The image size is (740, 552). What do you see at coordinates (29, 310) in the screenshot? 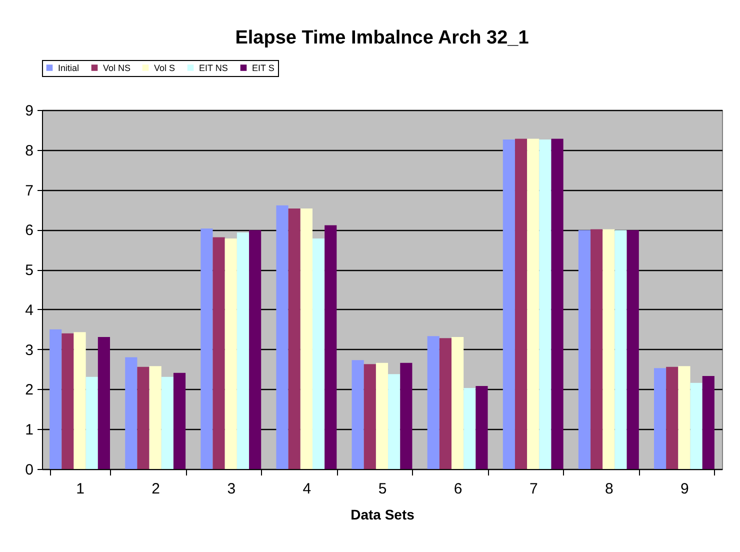
I see `y-tick-label: 4` at bounding box center [29, 310].